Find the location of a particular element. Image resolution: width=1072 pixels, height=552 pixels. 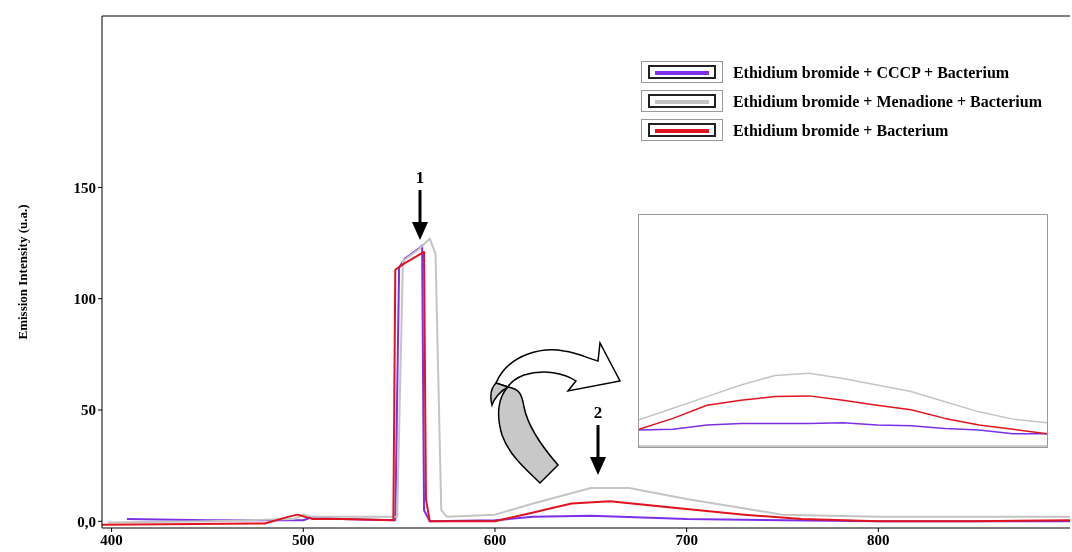

legend-label: Ethidium bromide + Bacterium is located at coordinates (840, 130).